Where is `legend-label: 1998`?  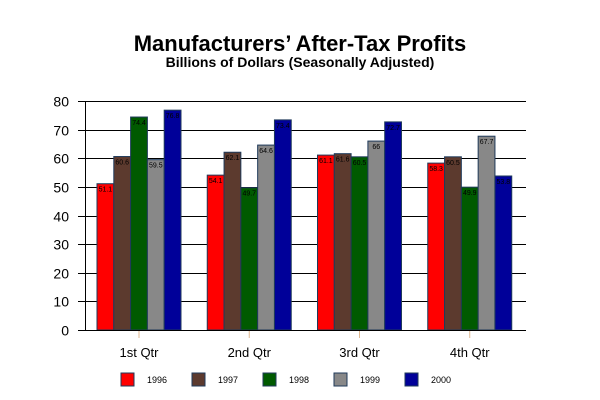
legend-label: 1998 is located at coordinates (299, 380).